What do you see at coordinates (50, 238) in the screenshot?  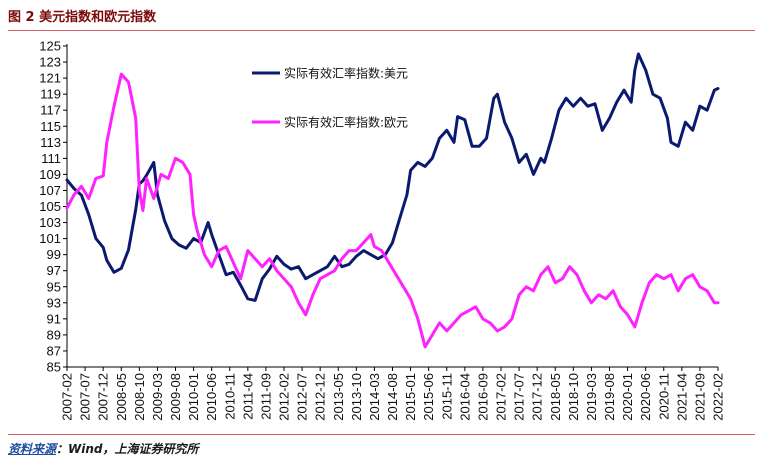 I see `y-tick-label: 101` at bounding box center [50, 238].